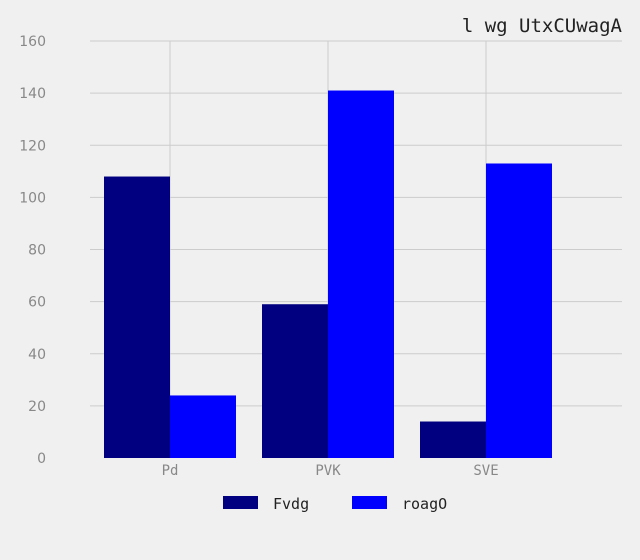 This screenshot has height=560, width=640. Describe the element at coordinates (170, 471) in the screenshot. I see `x-tick-label: Pd` at that location.